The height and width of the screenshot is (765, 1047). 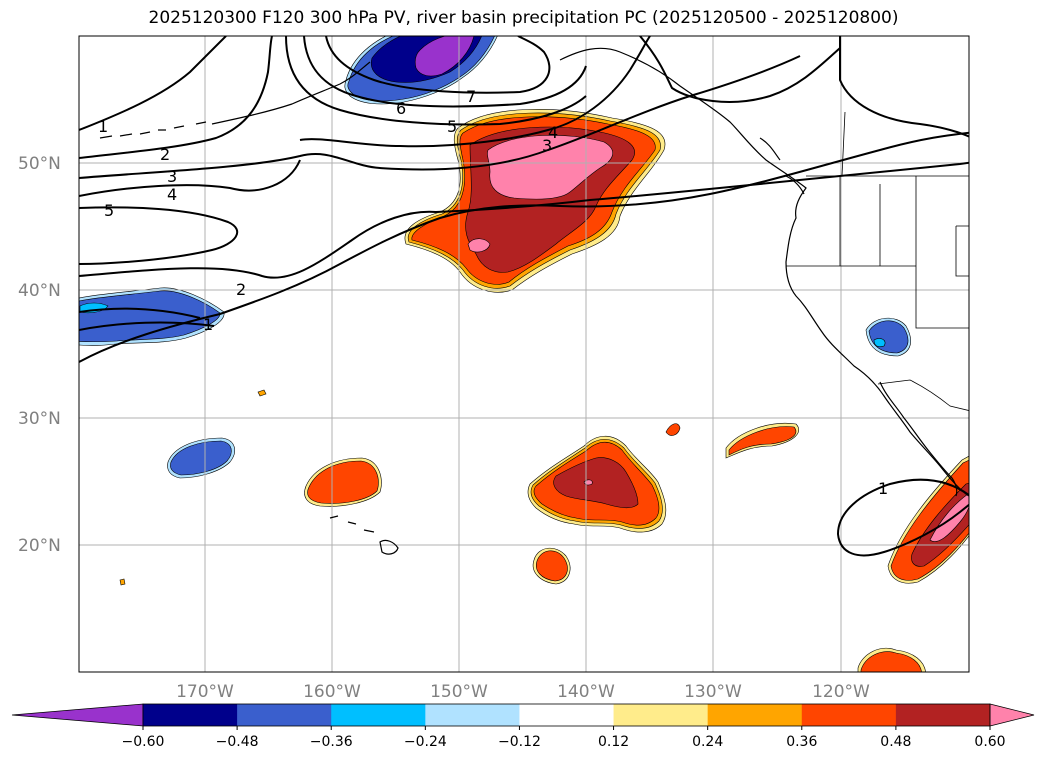 What do you see at coordinates (364, 535) in the screenshot?
I see `coastline-hawaii` at bounding box center [364, 535].